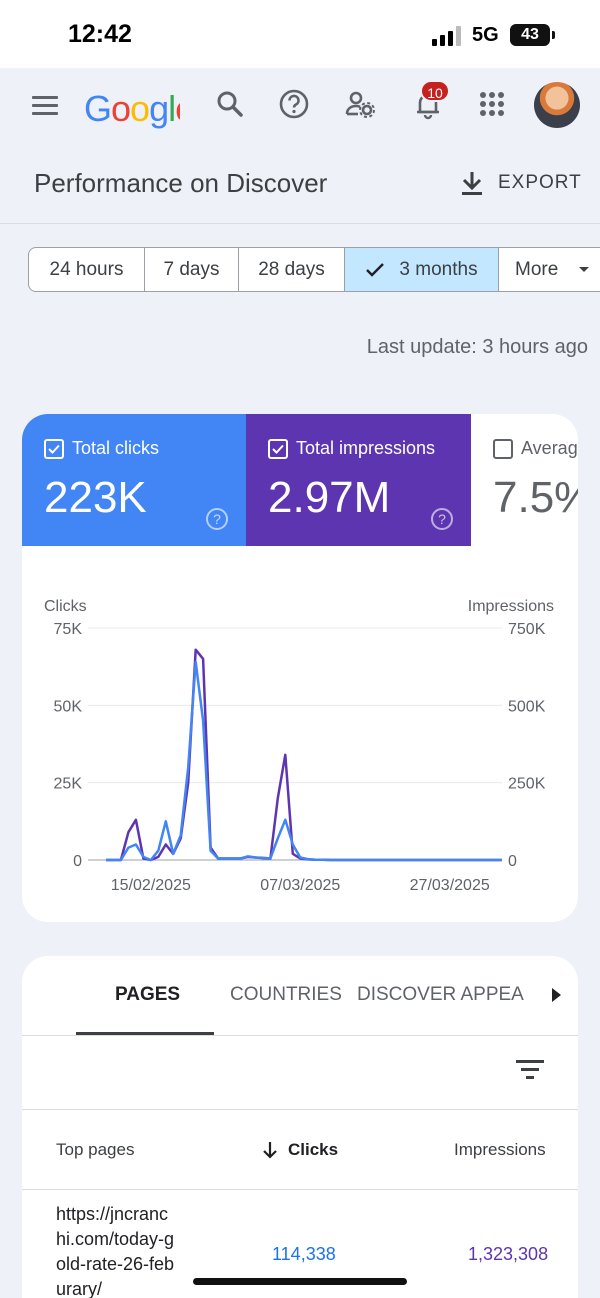 The height and width of the screenshot is (1298, 600). What do you see at coordinates (360, 104) in the screenshot?
I see `manage-users-icon` at bounding box center [360, 104].